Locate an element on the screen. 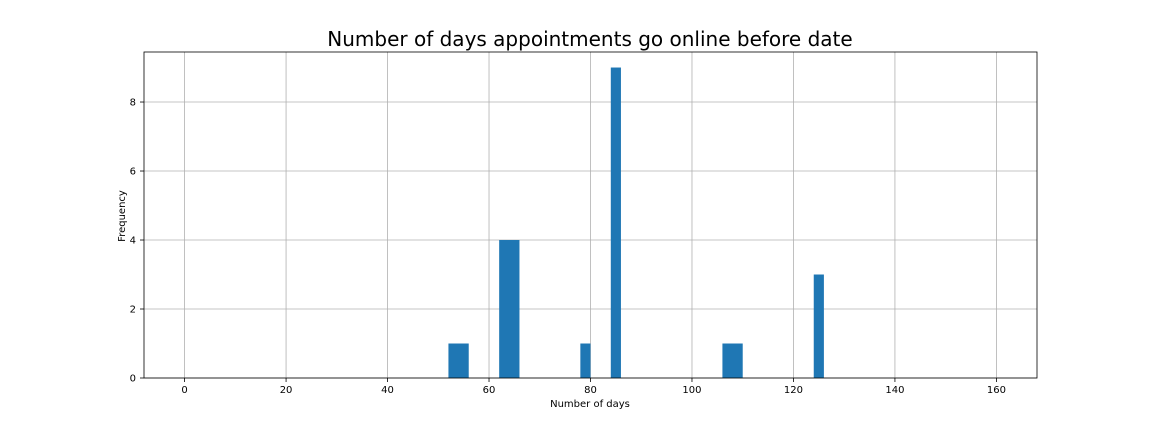 Image resolution: width=1152 pixels, height=432 pixels. x-tick-label: 0 is located at coordinates (184, 390).